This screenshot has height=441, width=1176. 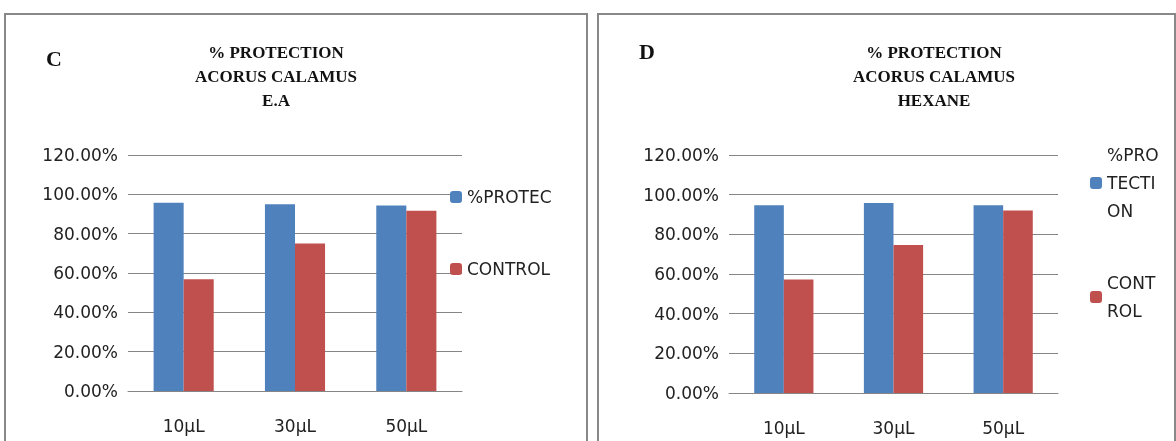 I want to click on text: D, so click(x=647, y=51).